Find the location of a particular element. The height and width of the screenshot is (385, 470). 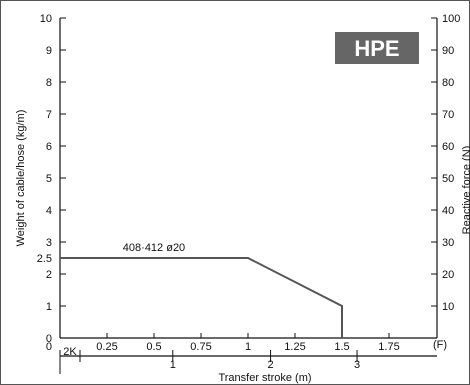

y-ticks: 0 1 2 2.5 3 4 5 6 7 8 9 10 is located at coordinates (51, 179).